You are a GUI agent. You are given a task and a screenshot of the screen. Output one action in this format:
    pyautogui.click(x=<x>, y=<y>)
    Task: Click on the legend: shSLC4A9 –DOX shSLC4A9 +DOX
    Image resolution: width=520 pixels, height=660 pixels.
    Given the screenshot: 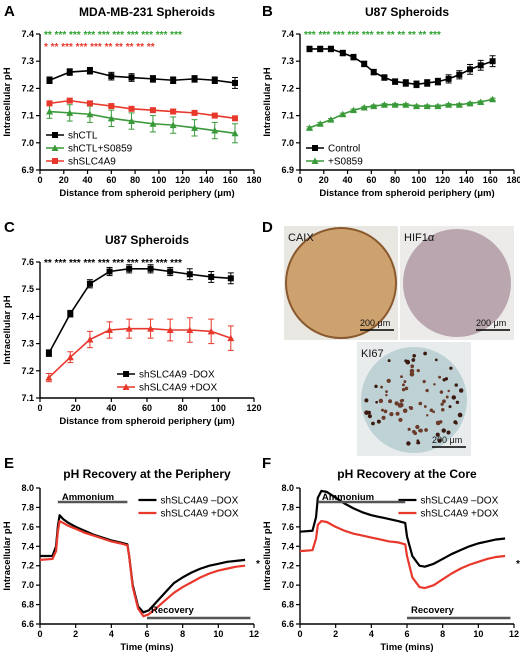 What is the action you would take?
    pyautogui.click(x=448, y=508)
    